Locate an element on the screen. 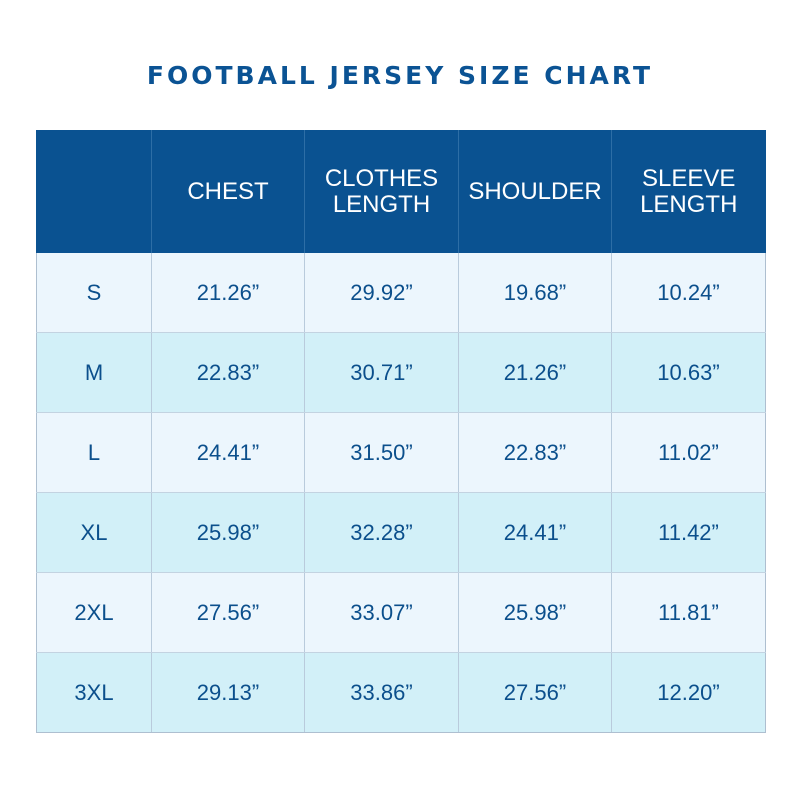 Image resolution: width=800 pixels, height=800 pixels. chest-cell: 24.41” is located at coordinates (228, 452).